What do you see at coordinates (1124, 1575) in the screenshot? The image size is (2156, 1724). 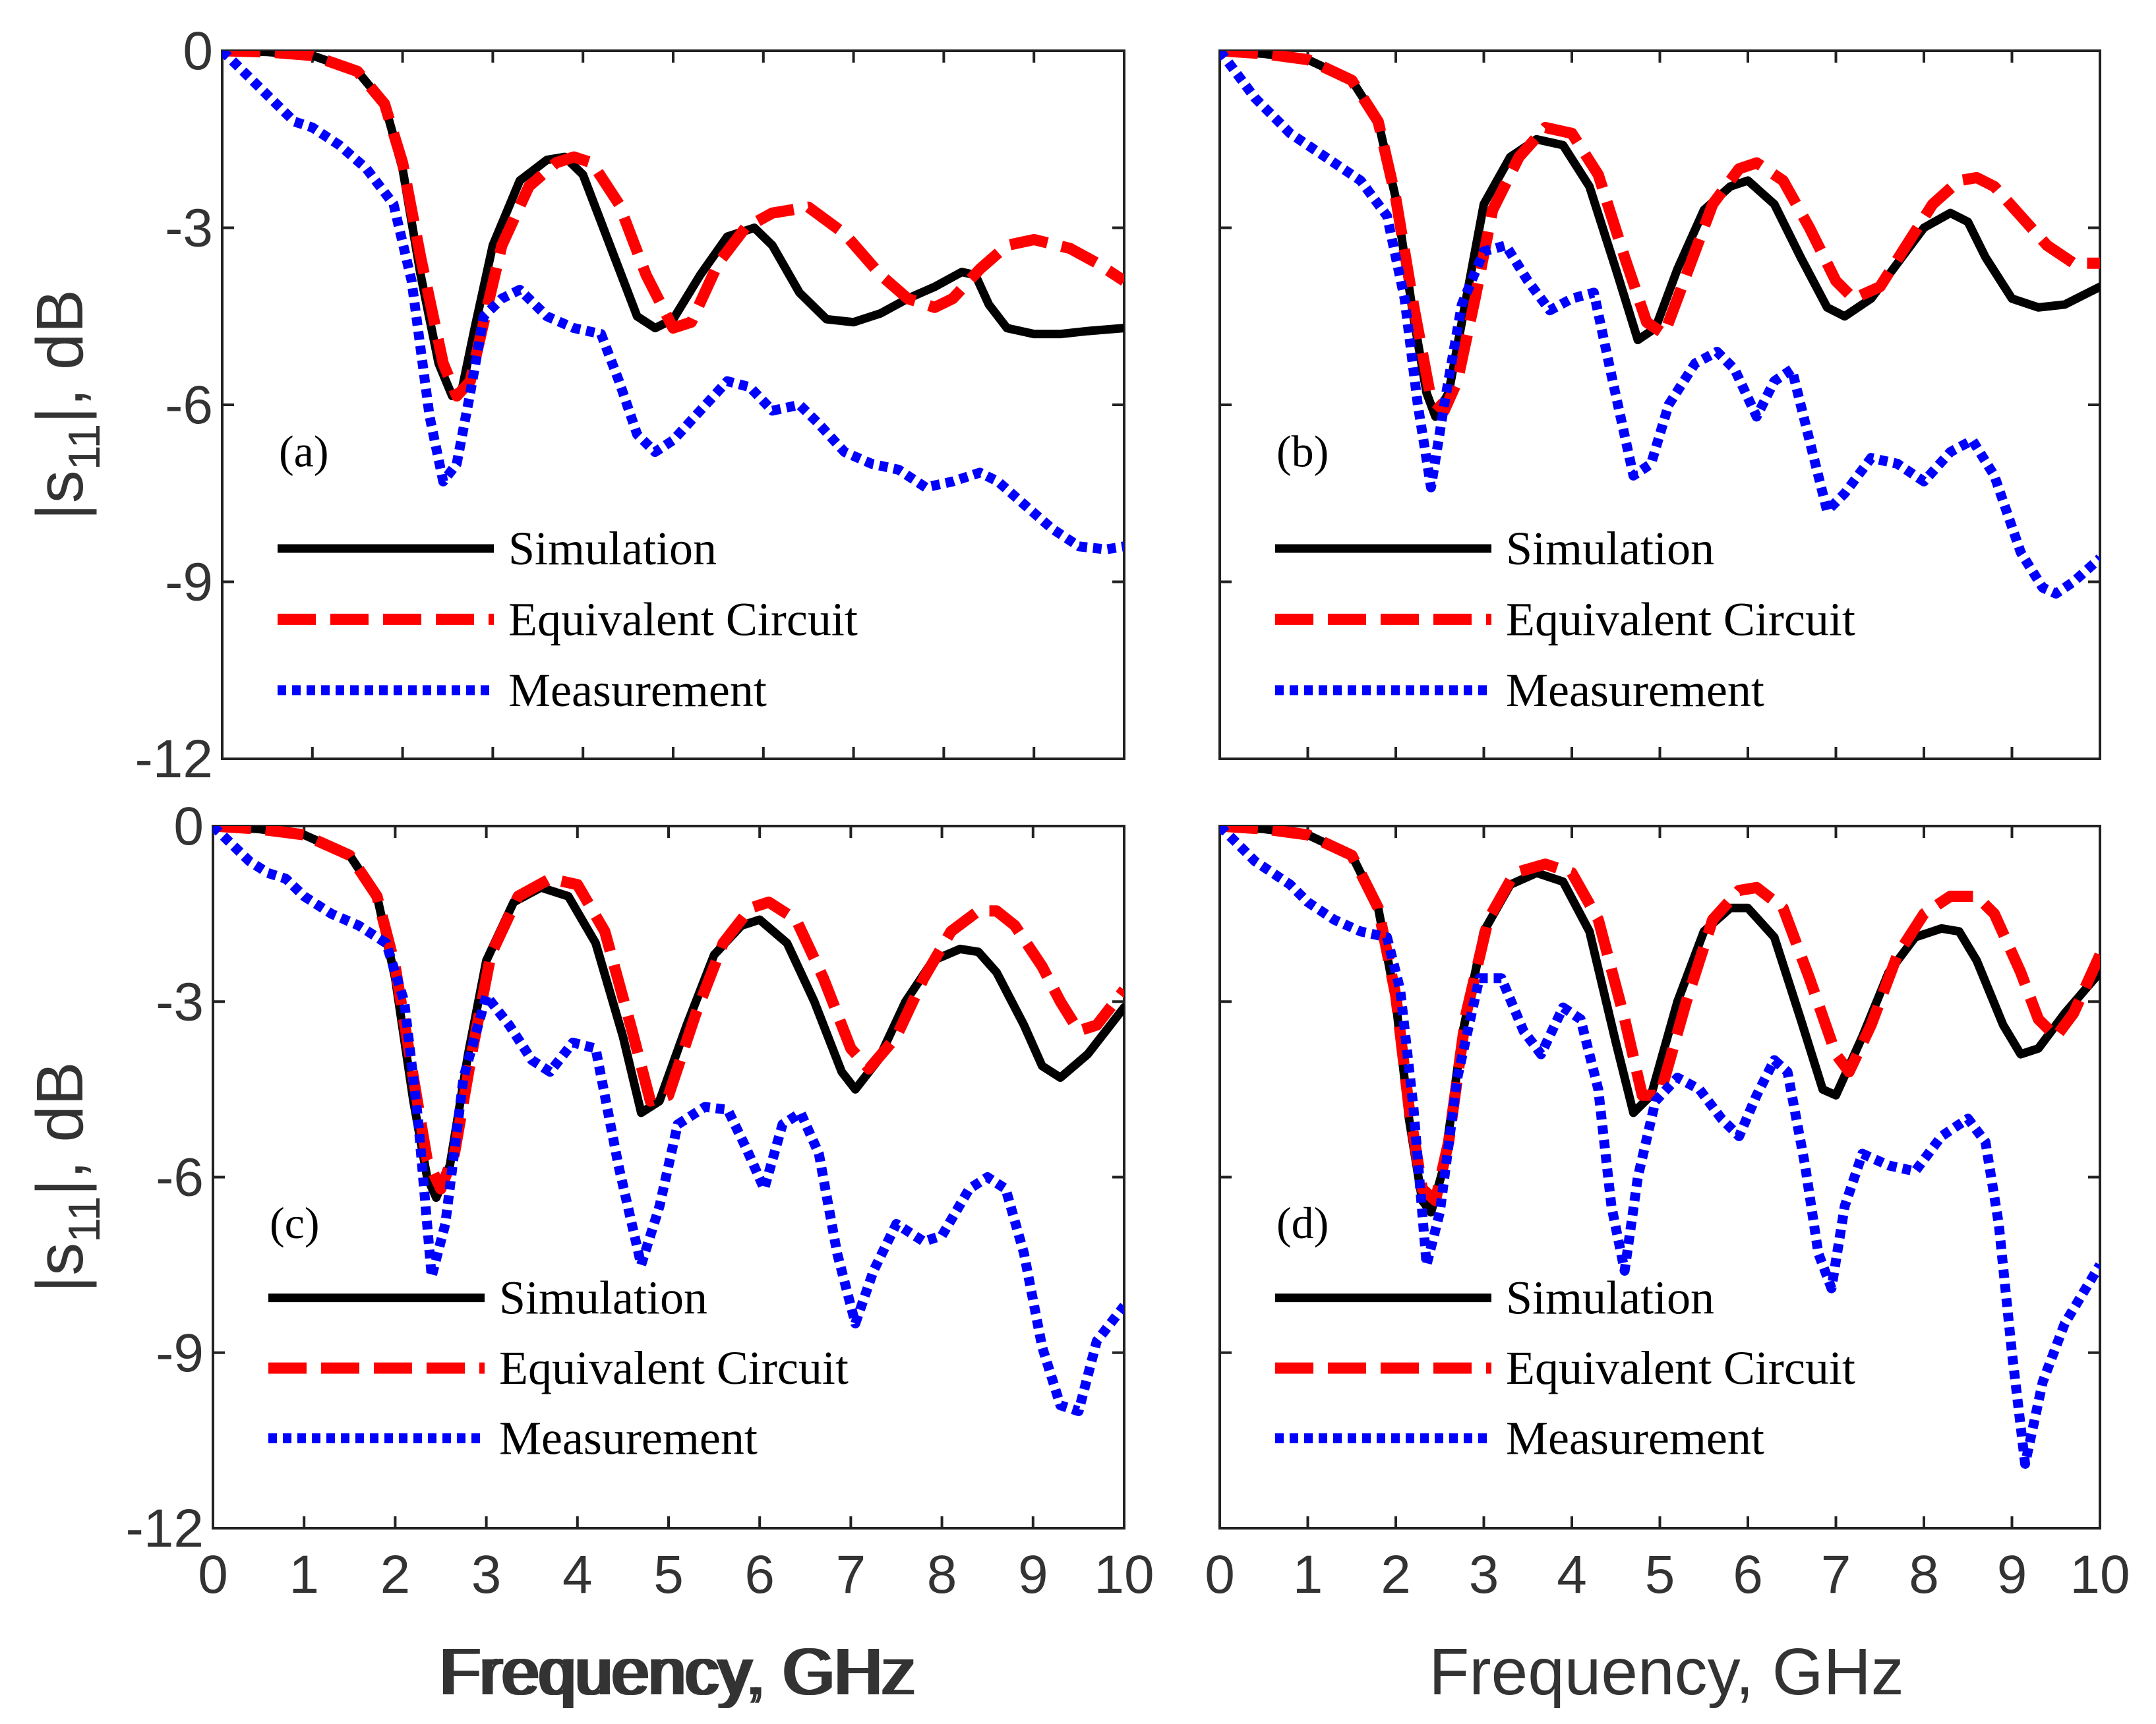 I see `panel-c-x-tick-label: 10` at bounding box center [1124, 1575].